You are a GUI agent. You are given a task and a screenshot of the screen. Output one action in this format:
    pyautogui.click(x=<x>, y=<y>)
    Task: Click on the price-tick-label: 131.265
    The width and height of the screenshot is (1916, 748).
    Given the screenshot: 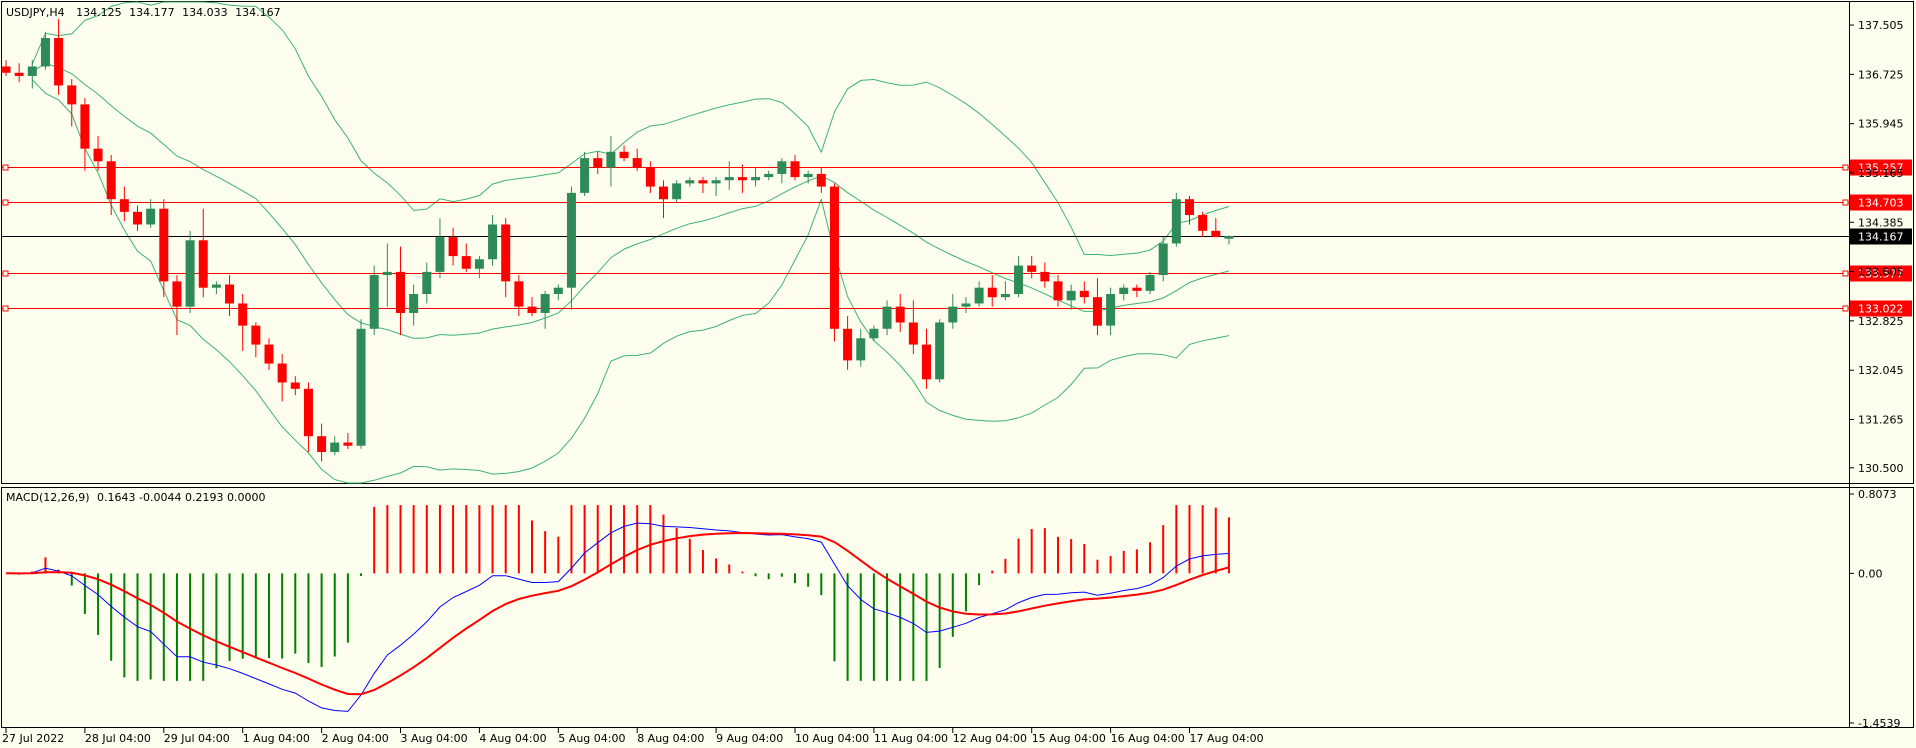 What is the action you would take?
    pyautogui.click(x=1881, y=419)
    